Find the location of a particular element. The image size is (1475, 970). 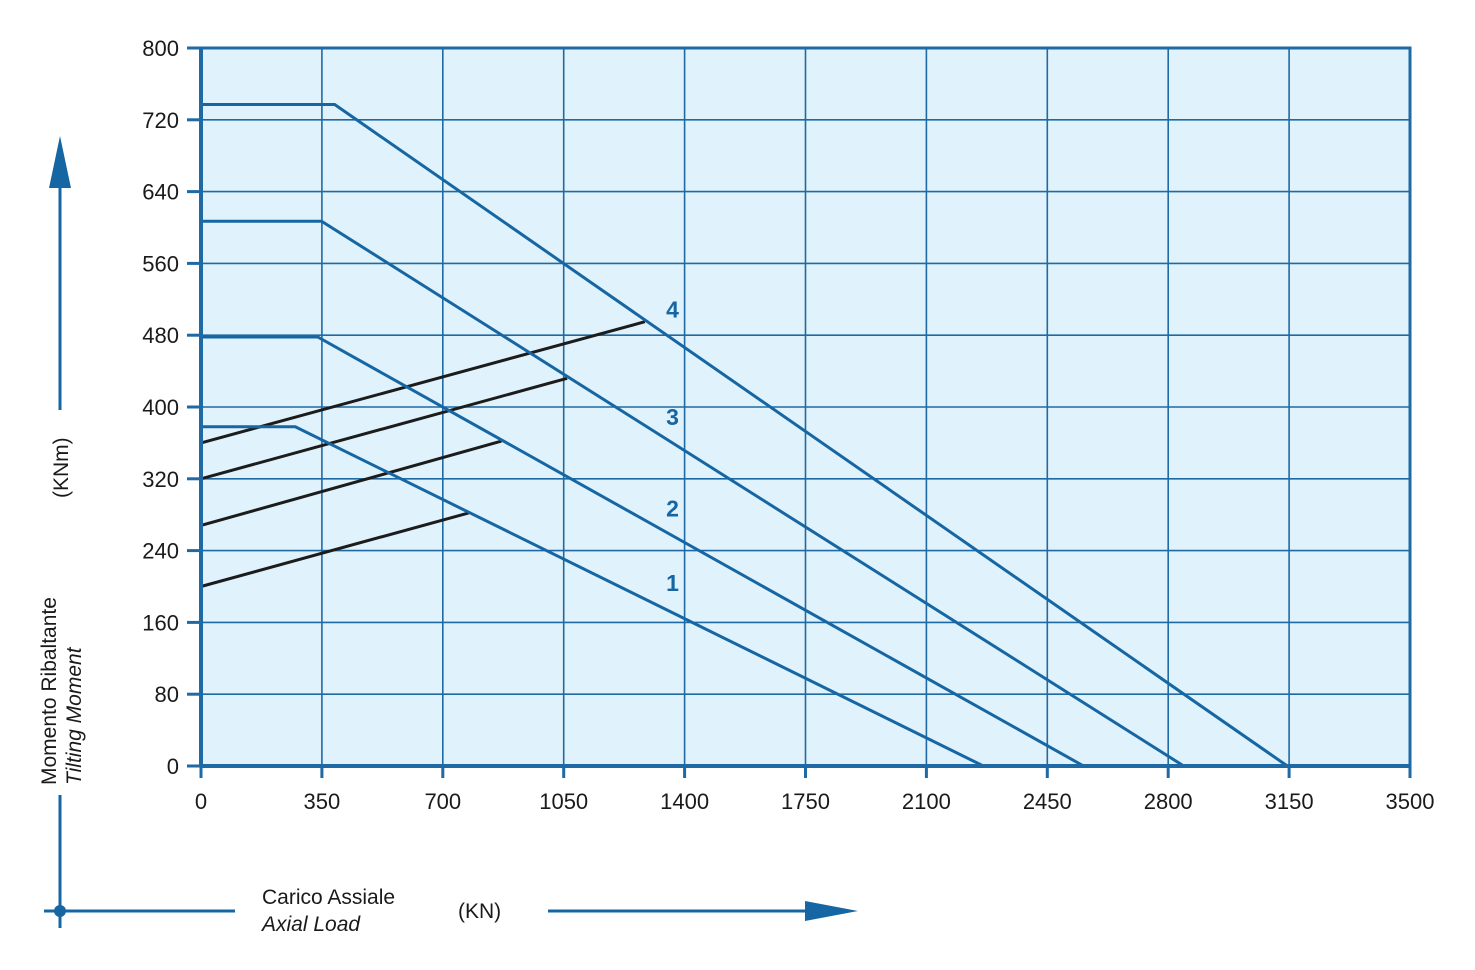

x-tick-label-3: 1050 is located at coordinates (563, 801).